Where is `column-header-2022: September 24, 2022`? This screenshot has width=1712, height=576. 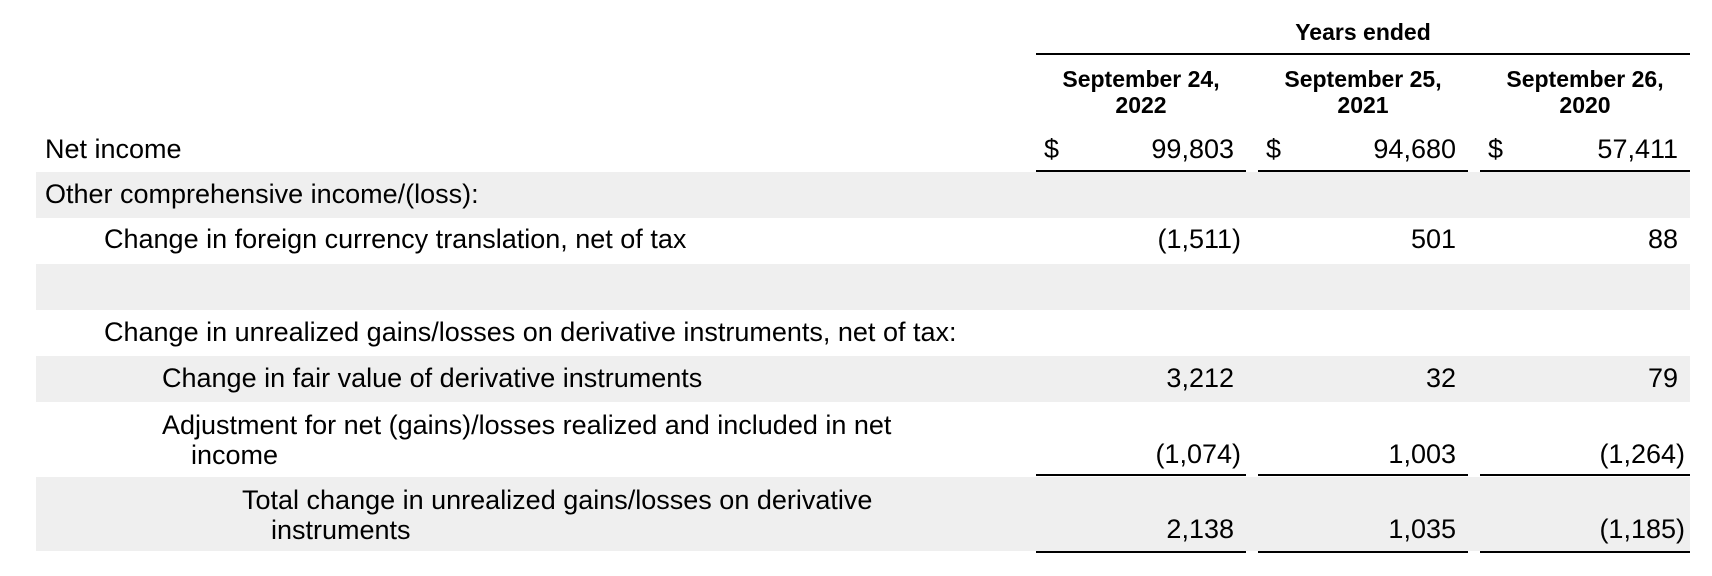 column-header-2022: September 24, 2022 is located at coordinates (1141, 93).